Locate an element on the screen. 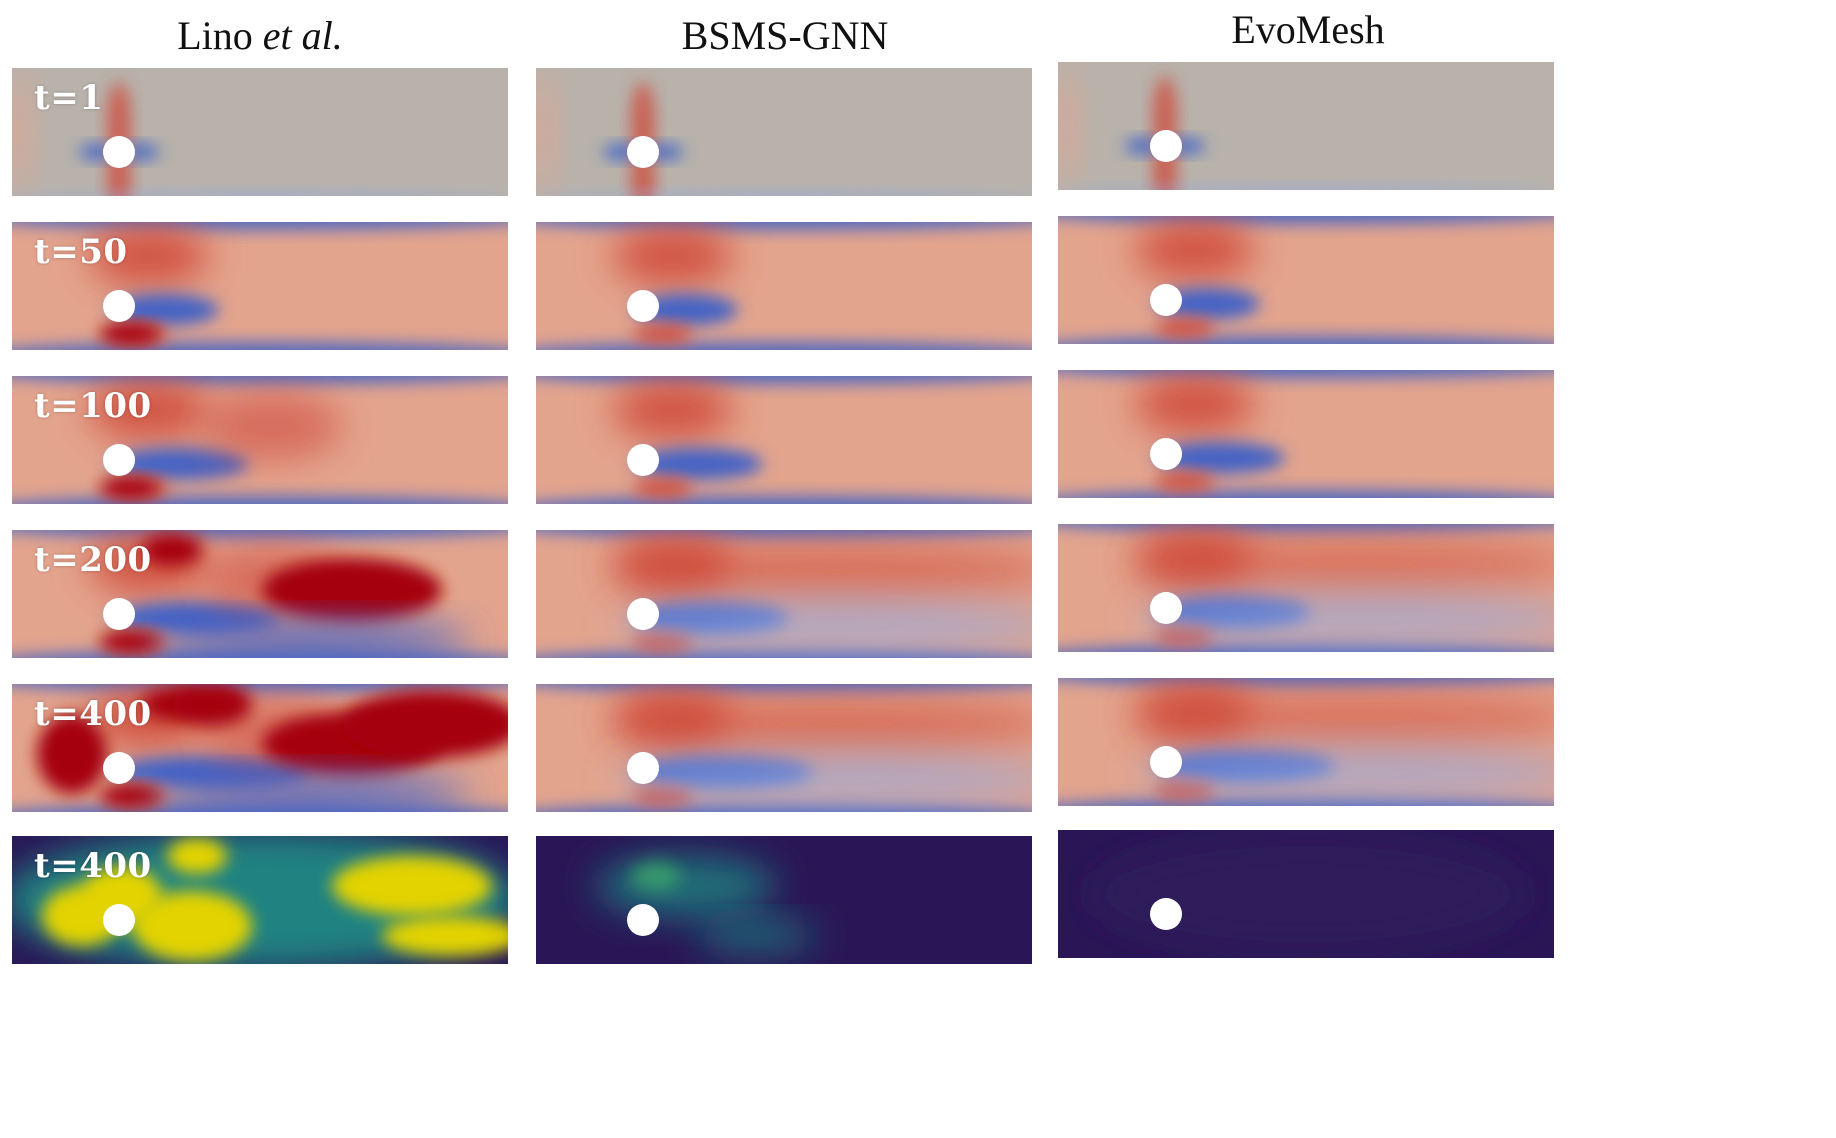 This screenshot has height=1138, width=1836. column-title-evomesh: EvoMesh is located at coordinates (1308, 30).